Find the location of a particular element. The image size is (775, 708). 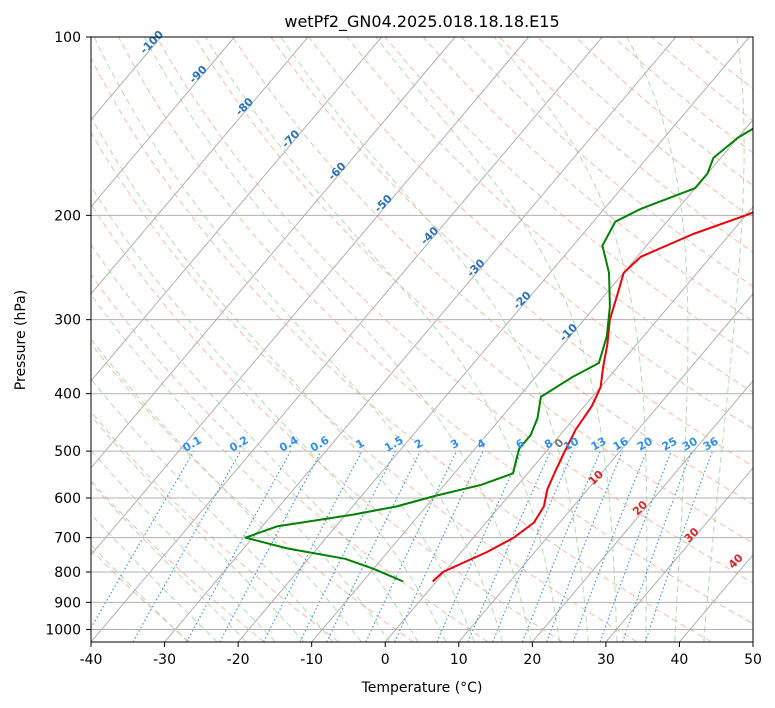

y-tick-label: 1000 is located at coordinates (63, 630).